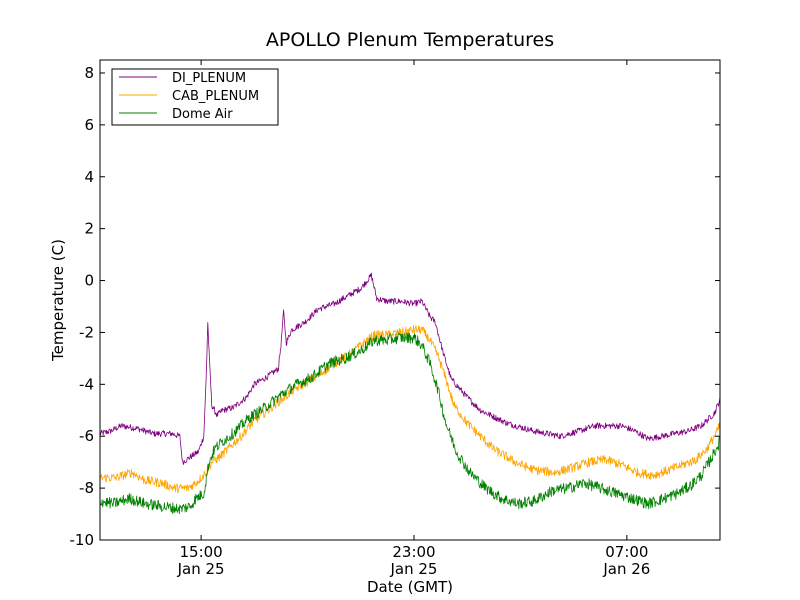  Describe the element at coordinates (200, 552) in the screenshot. I see `x-tick-label-time: 15:00` at that location.